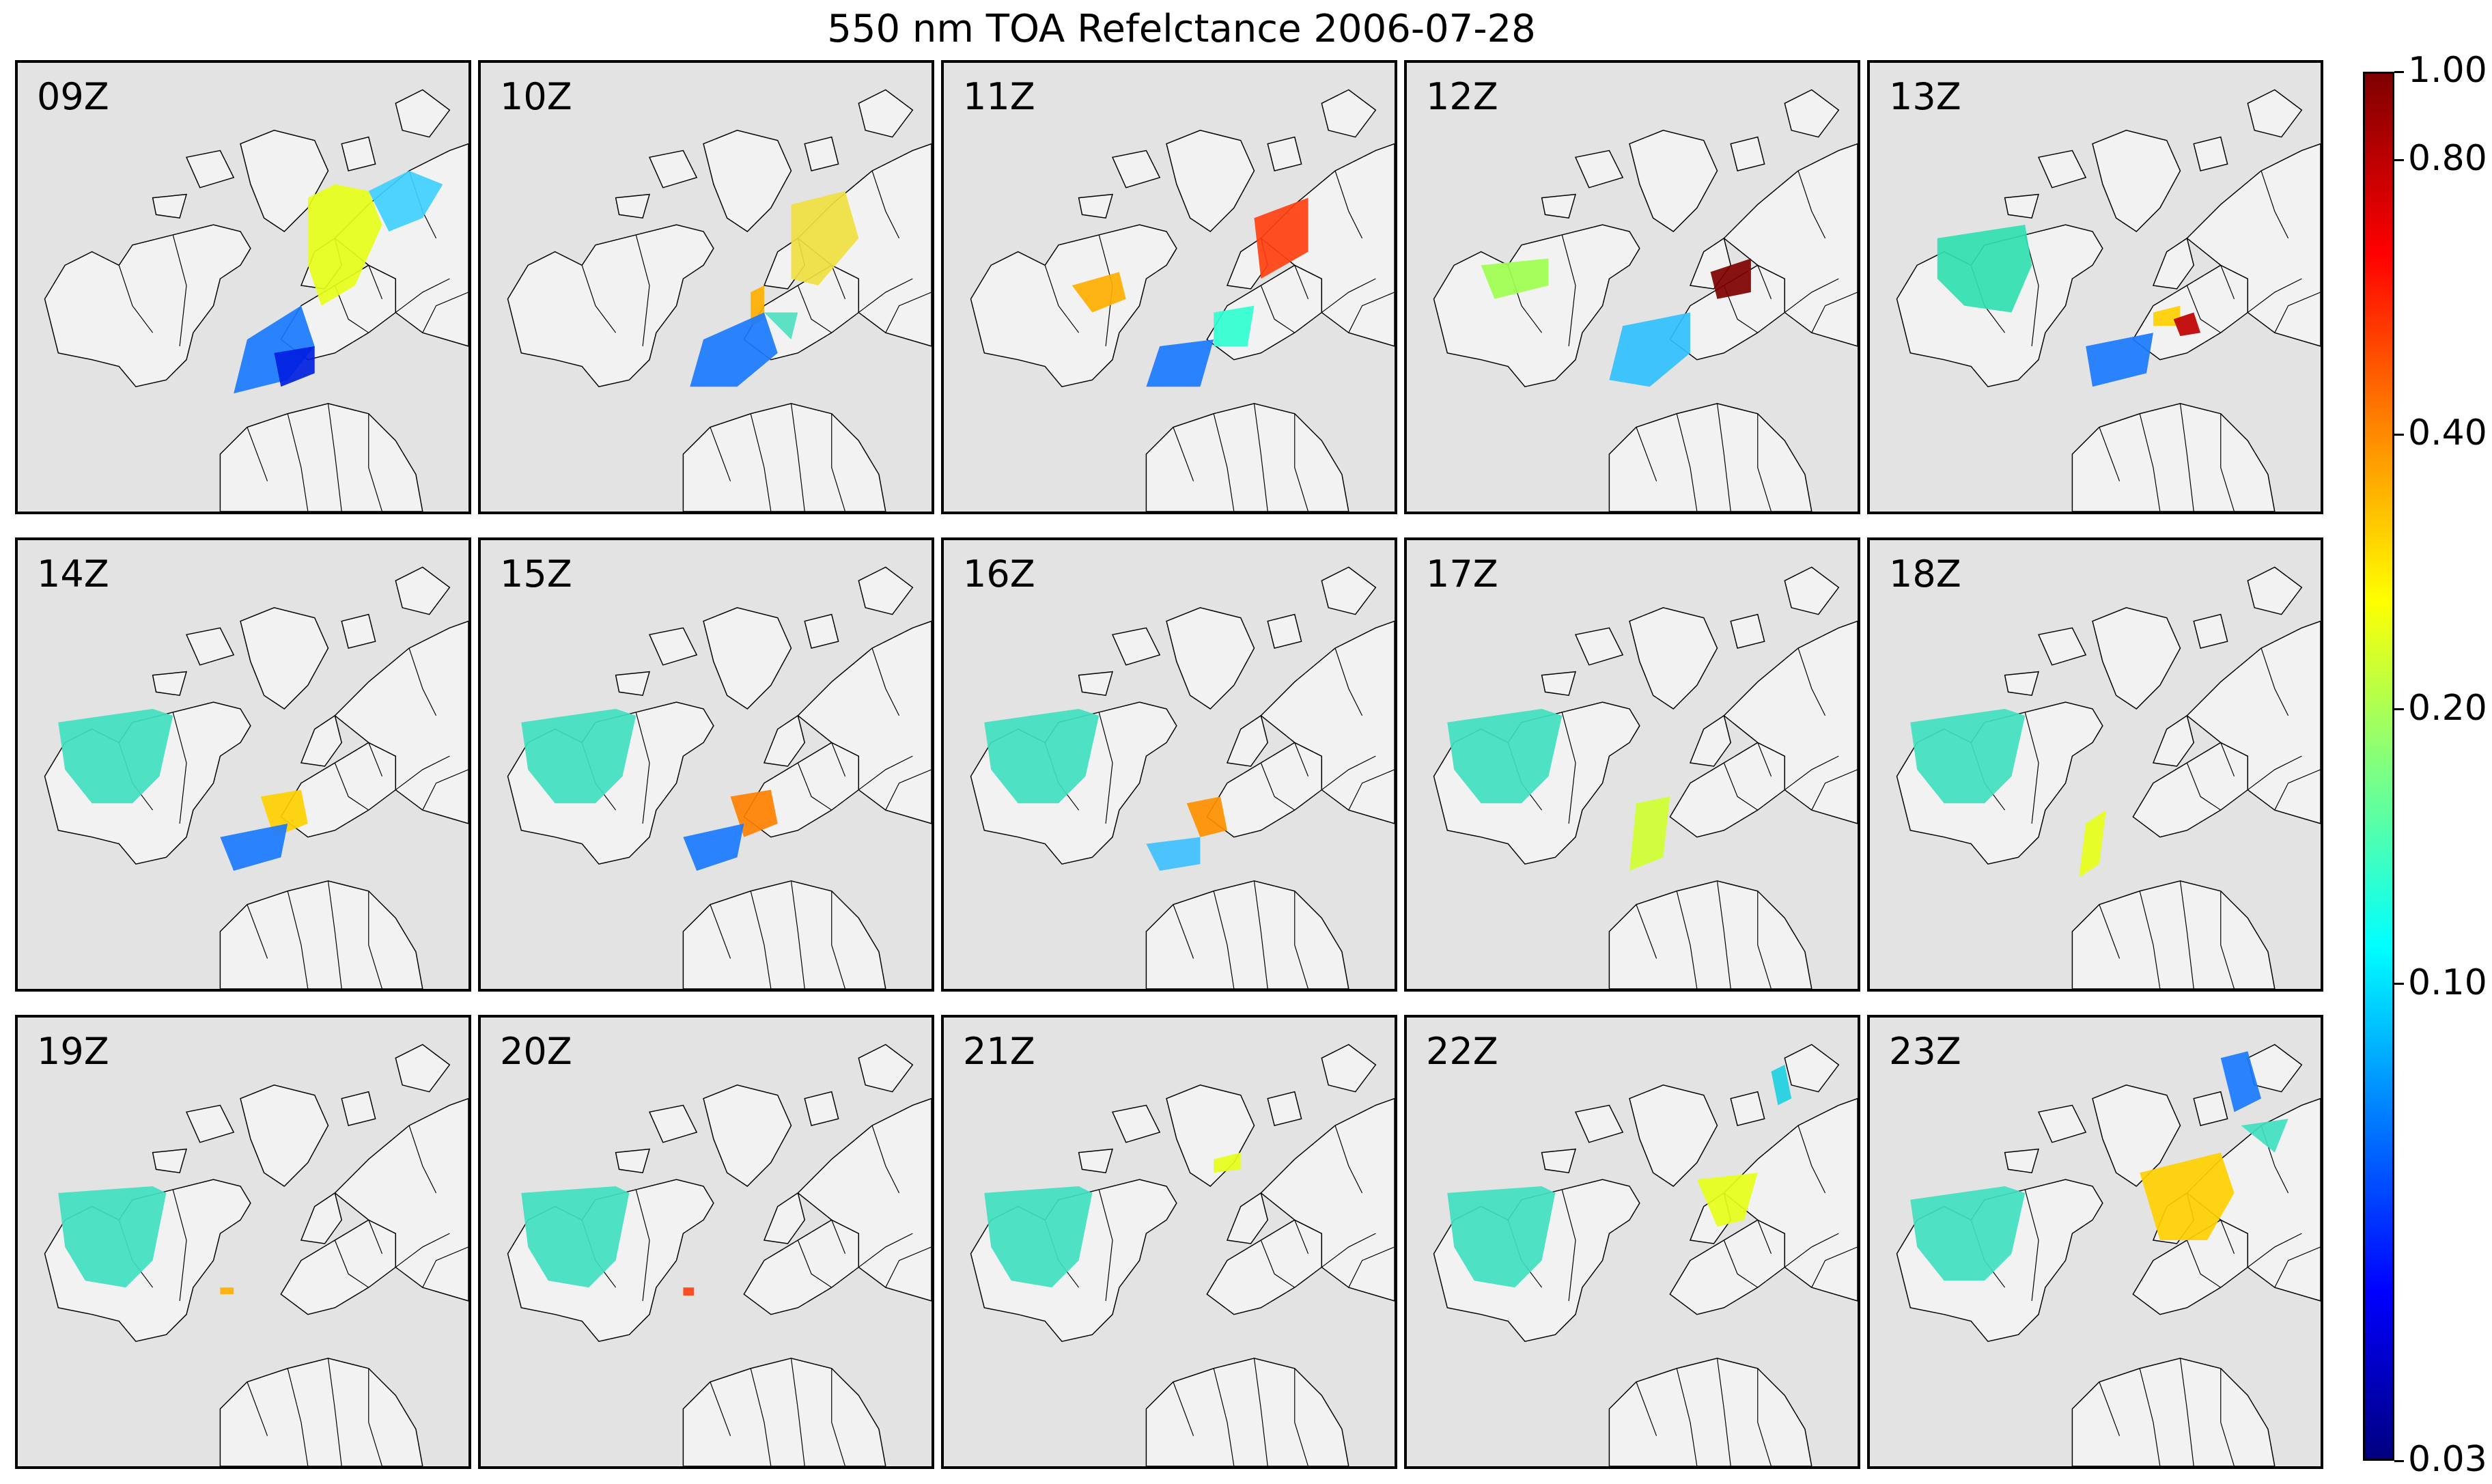  What do you see at coordinates (1925, 1051) in the screenshot?
I see `panel-hour-label: 23Z` at bounding box center [1925, 1051].